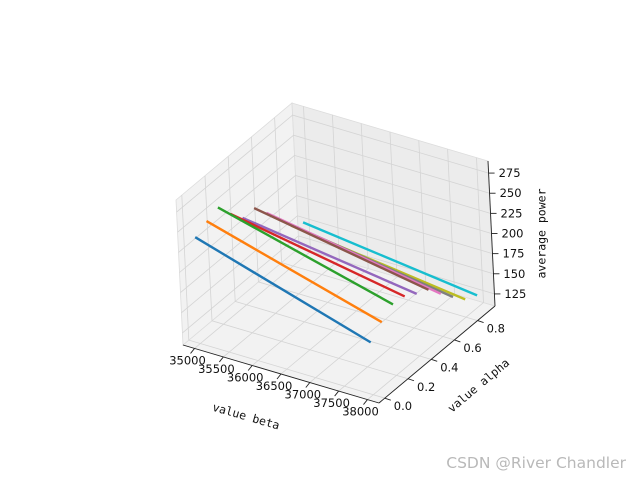 The width and height of the screenshot is (640, 480). What do you see at coordinates (542, 233) in the screenshot?
I see `z-axis-label: average power` at bounding box center [542, 233].